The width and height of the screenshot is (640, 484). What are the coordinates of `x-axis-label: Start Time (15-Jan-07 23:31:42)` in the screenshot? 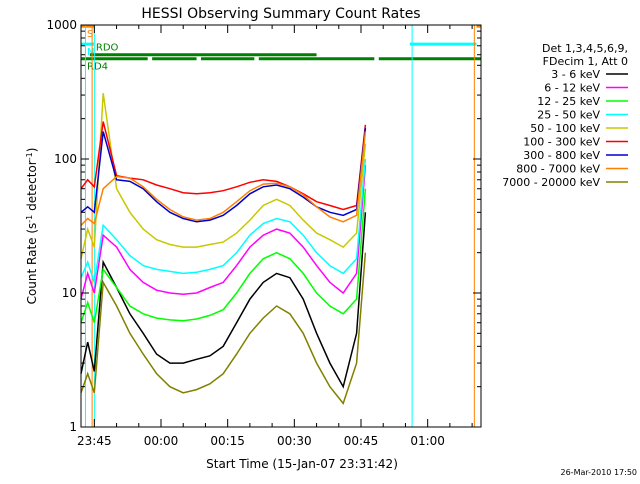 It's located at (302, 464).